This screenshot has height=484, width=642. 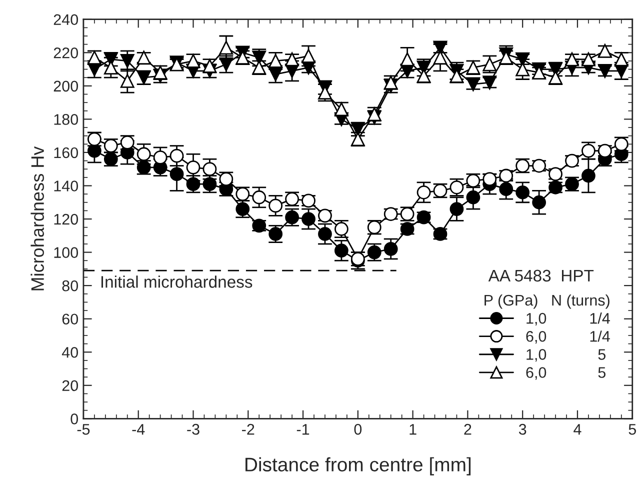 I want to click on x-tick-label: 0, so click(x=358, y=429).